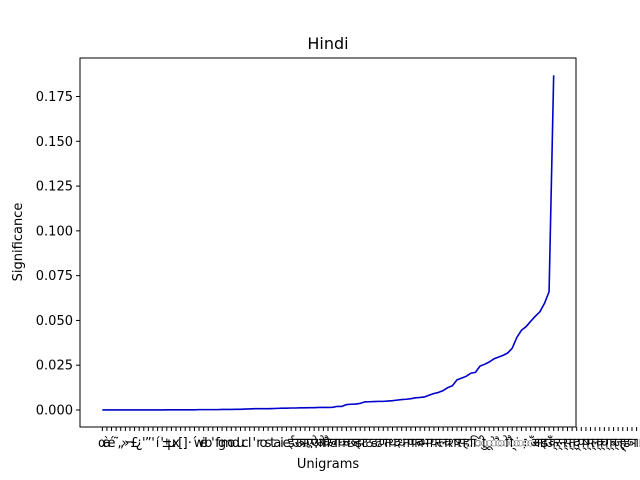 This screenshot has width=640, height=480. What do you see at coordinates (54, 366) in the screenshot?
I see `y-tick-label: 0.025` at bounding box center [54, 366].